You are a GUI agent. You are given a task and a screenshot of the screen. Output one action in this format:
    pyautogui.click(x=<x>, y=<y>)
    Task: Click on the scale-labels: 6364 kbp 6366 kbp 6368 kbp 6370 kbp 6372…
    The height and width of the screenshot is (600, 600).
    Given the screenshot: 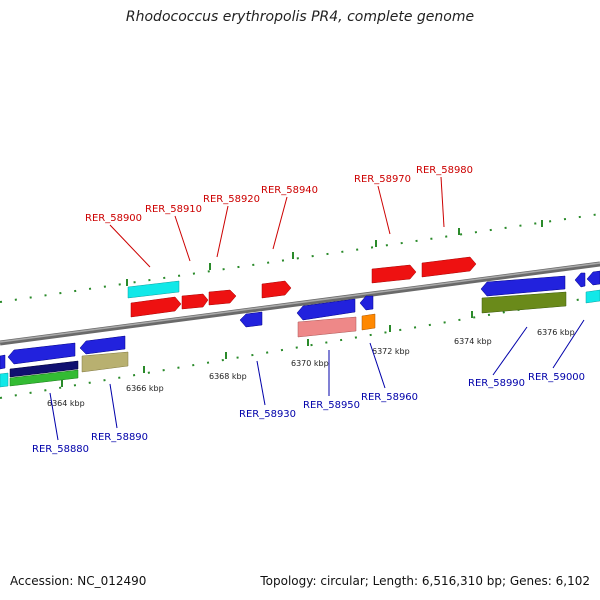 What is the action you would take?
    pyautogui.click(x=311, y=368)
    